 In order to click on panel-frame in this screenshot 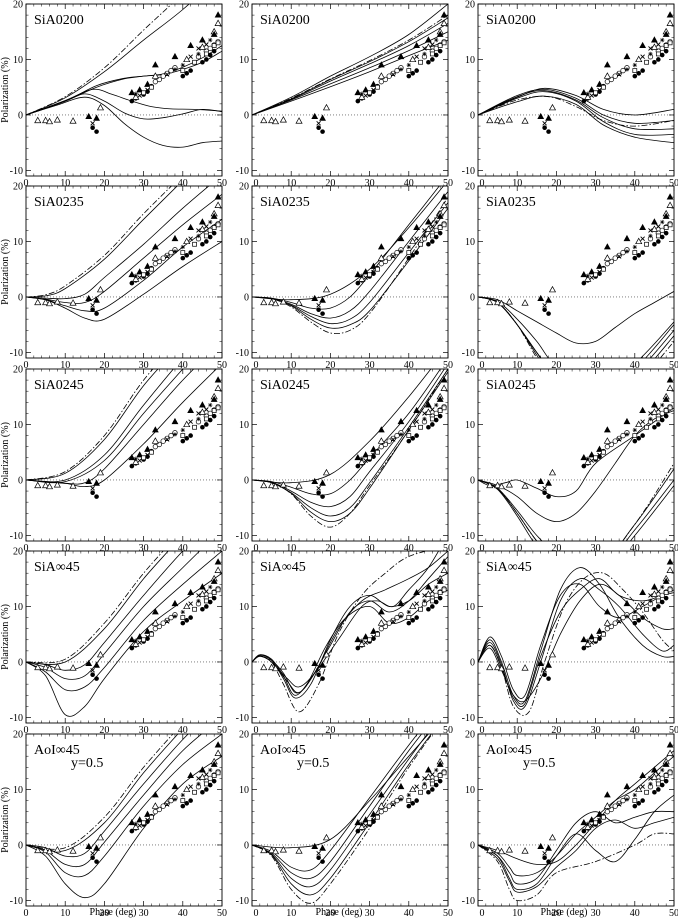, I will do `click(124, 637)`.